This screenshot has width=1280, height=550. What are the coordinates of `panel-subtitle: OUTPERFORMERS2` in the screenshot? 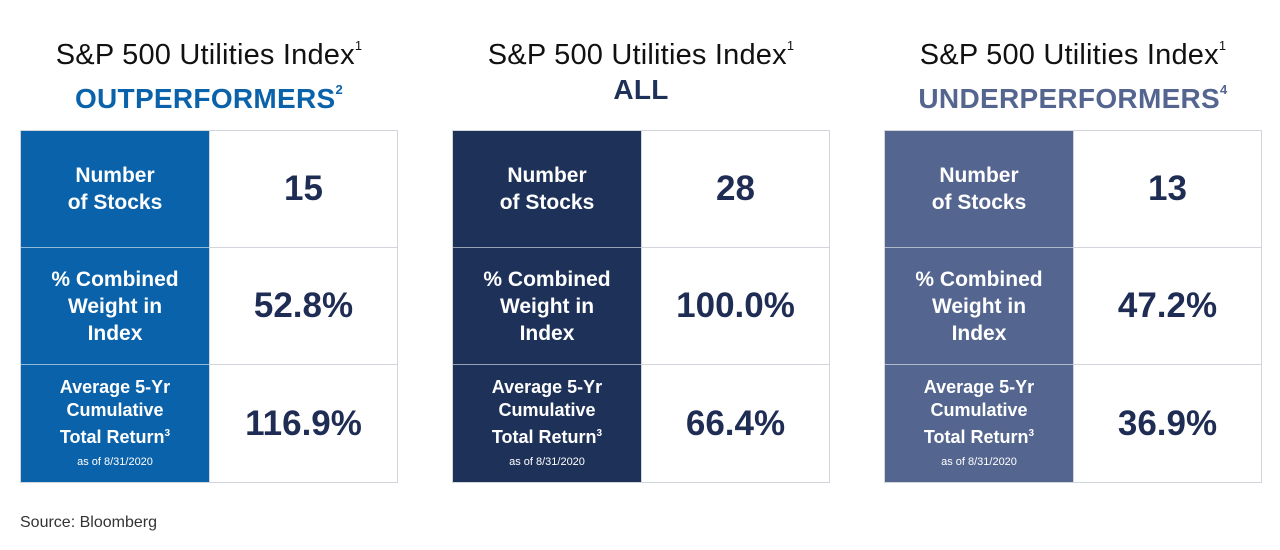 It's located at (209, 94).